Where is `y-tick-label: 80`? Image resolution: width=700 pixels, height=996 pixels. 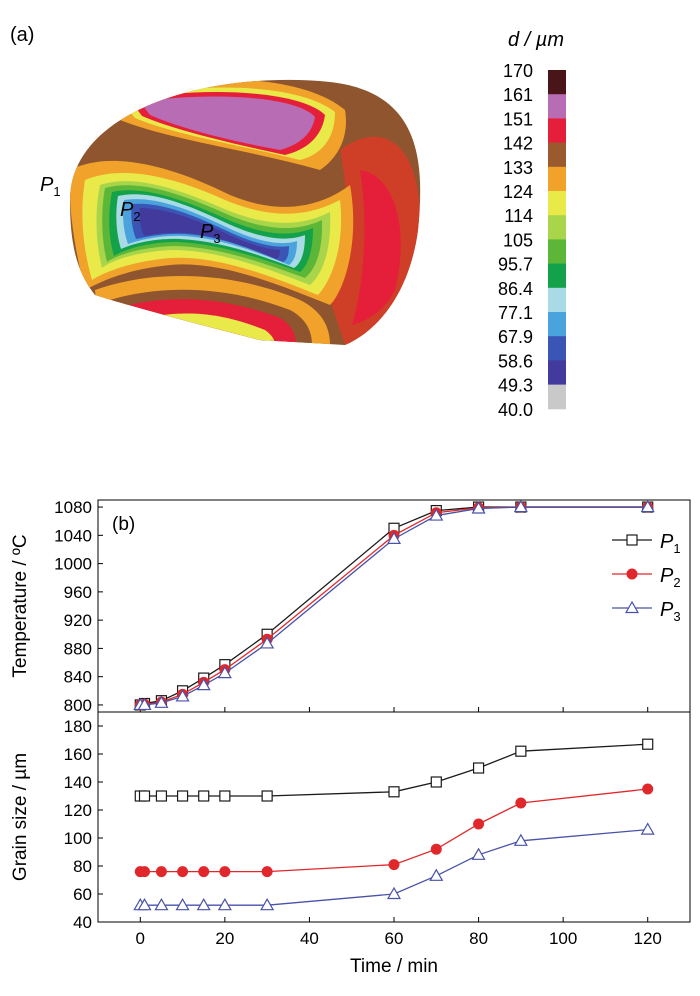 y-tick-label: 80 is located at coordinates (82, 866).